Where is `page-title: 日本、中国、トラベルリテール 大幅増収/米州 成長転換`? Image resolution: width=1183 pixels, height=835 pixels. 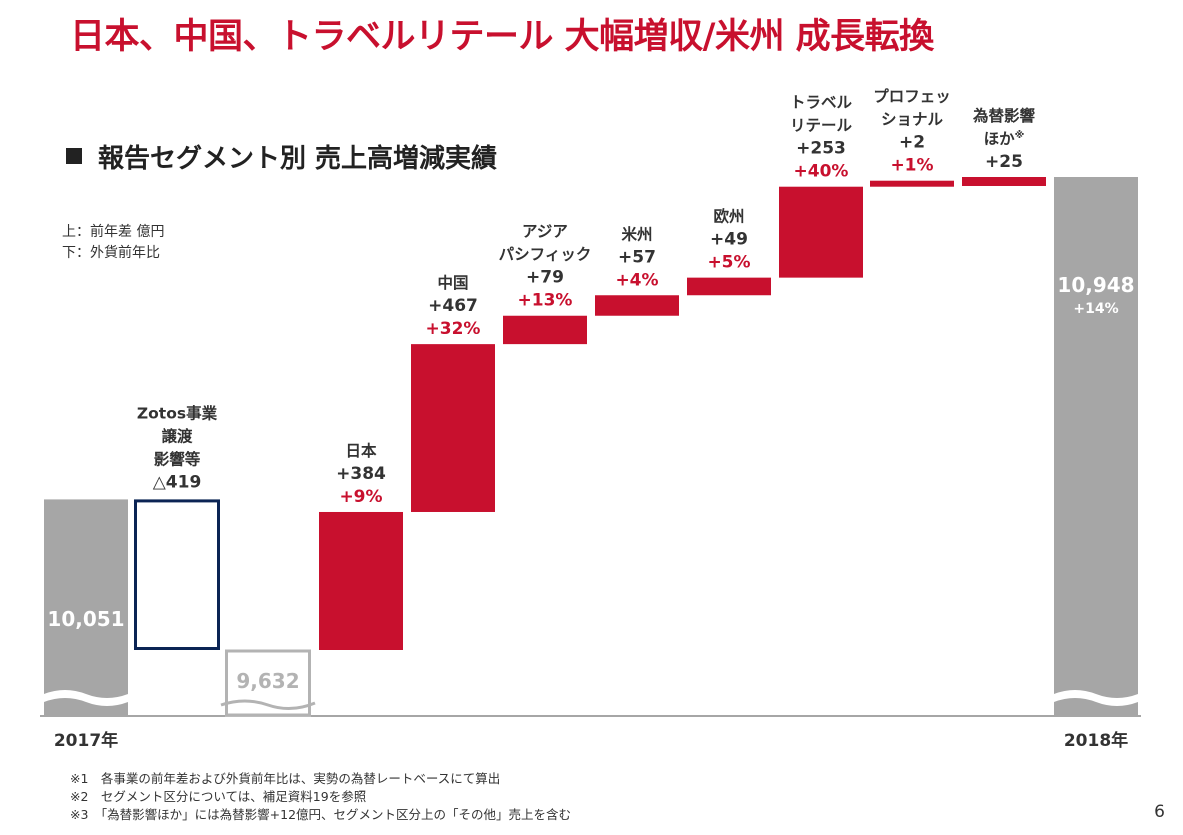
page-title: 日本、中国、トラベルリテール 大幅増収/米州 成長転換 is located at coordinates (502, 37).